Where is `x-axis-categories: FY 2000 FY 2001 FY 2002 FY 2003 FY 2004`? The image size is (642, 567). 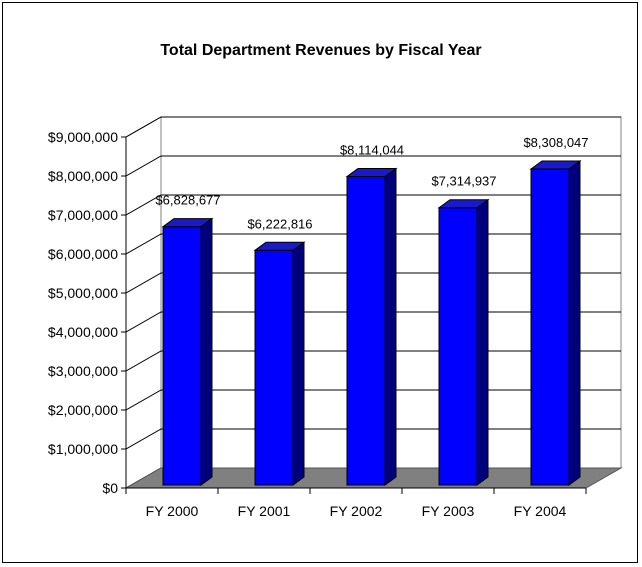 x-axis-categories: FY 2000 FY 2001 FY 2002 FY 2003 FY 2004 is located at coordinates (356, 511).